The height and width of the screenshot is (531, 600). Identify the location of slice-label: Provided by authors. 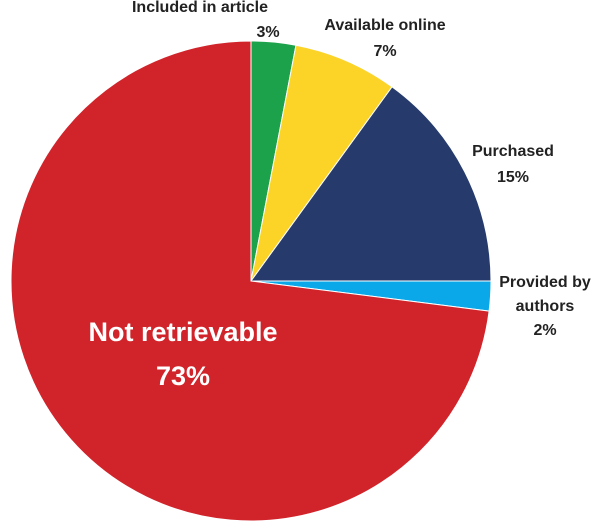
(545, 294).